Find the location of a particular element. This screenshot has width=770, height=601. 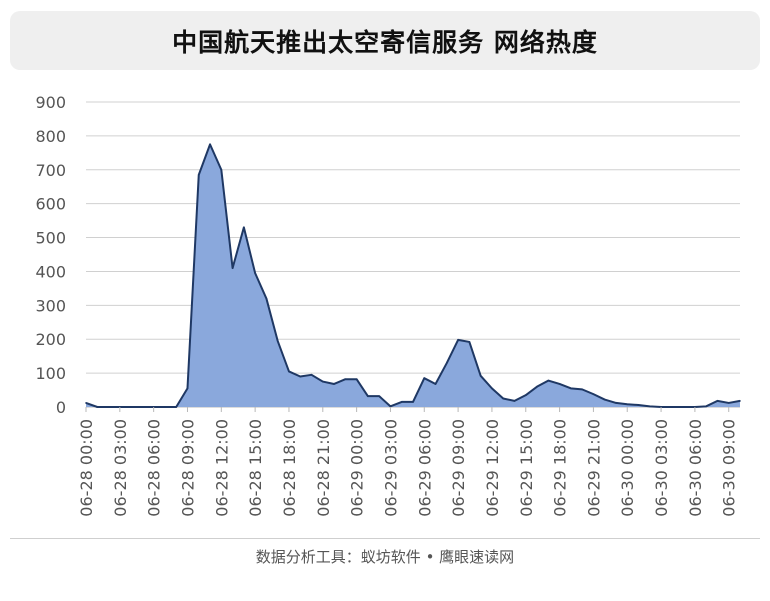

y-tick-label: 700 is located at coordinates (50, 170).